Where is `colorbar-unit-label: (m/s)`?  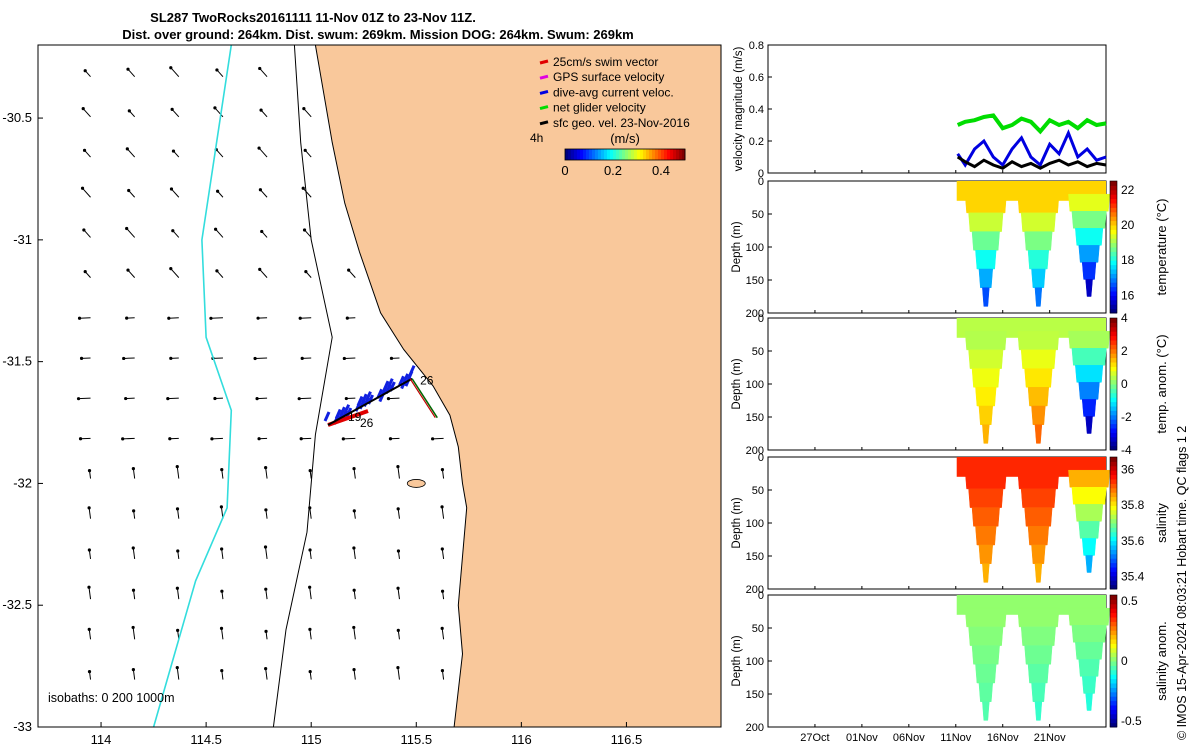
colorbar-unit-label: (m/s) is located at coordinates (625, 138).